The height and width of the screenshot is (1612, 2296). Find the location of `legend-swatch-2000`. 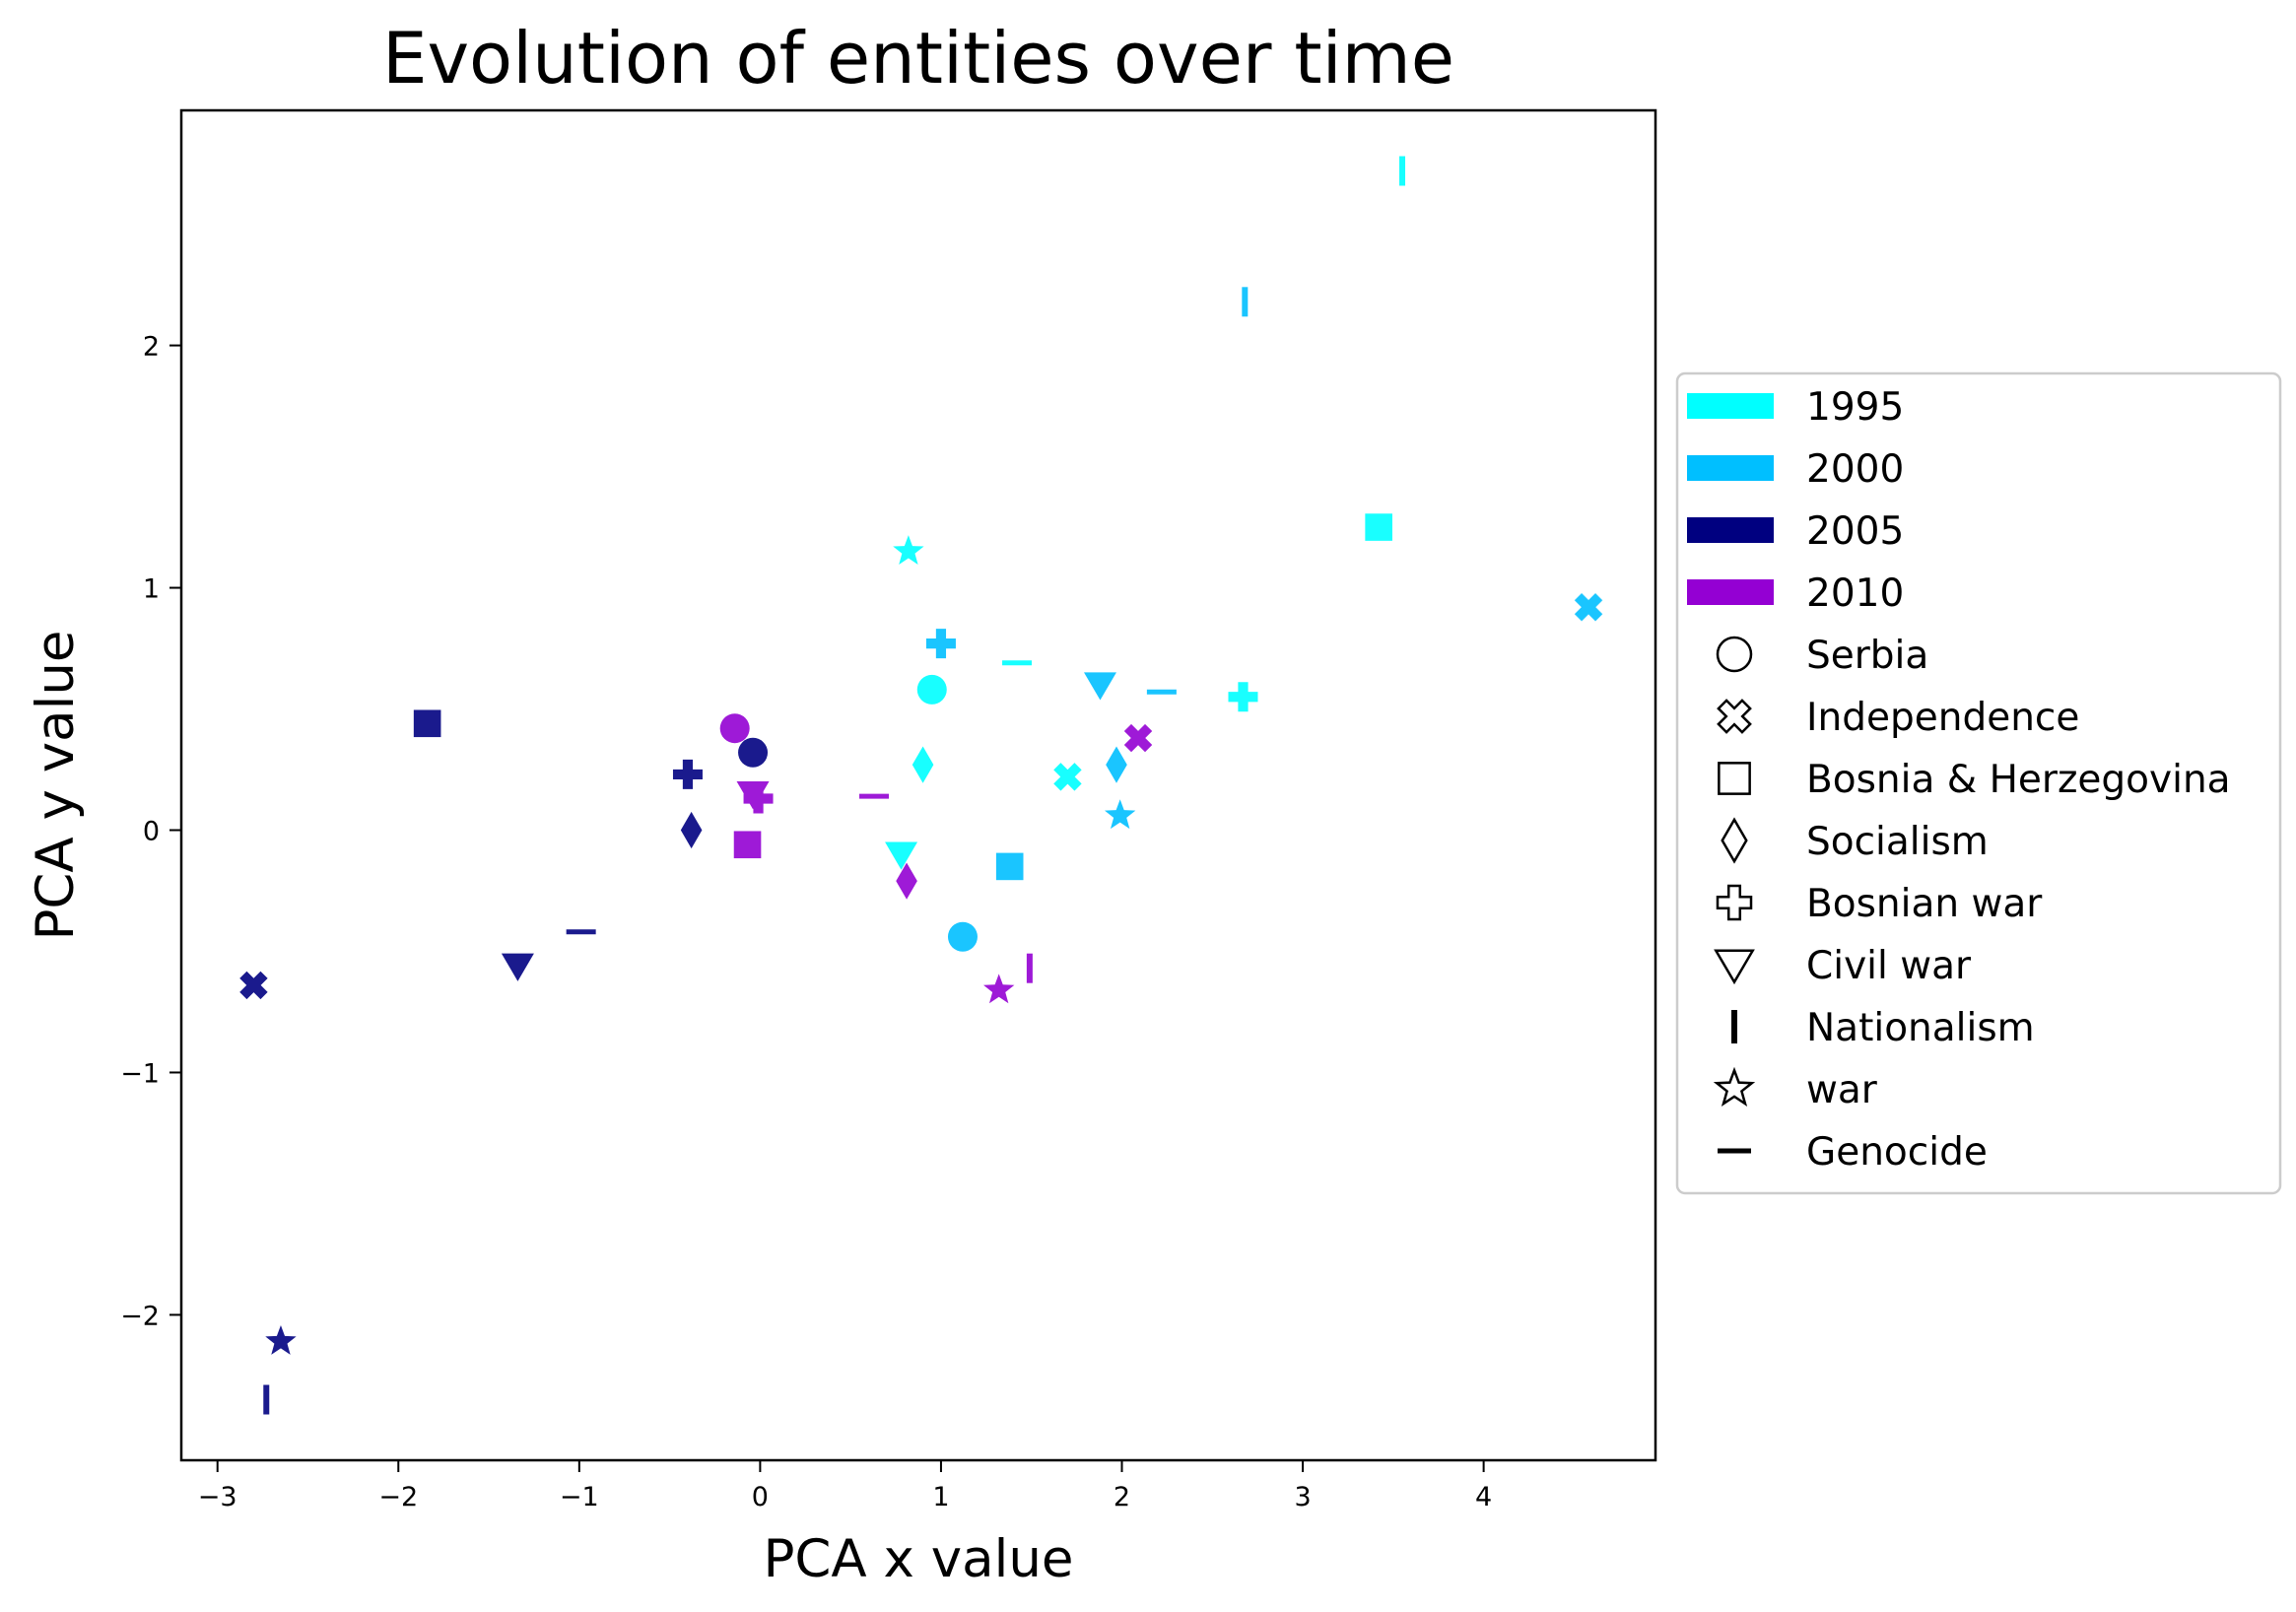

legend-swatch-2000 is located at coordinates (1730, 468).